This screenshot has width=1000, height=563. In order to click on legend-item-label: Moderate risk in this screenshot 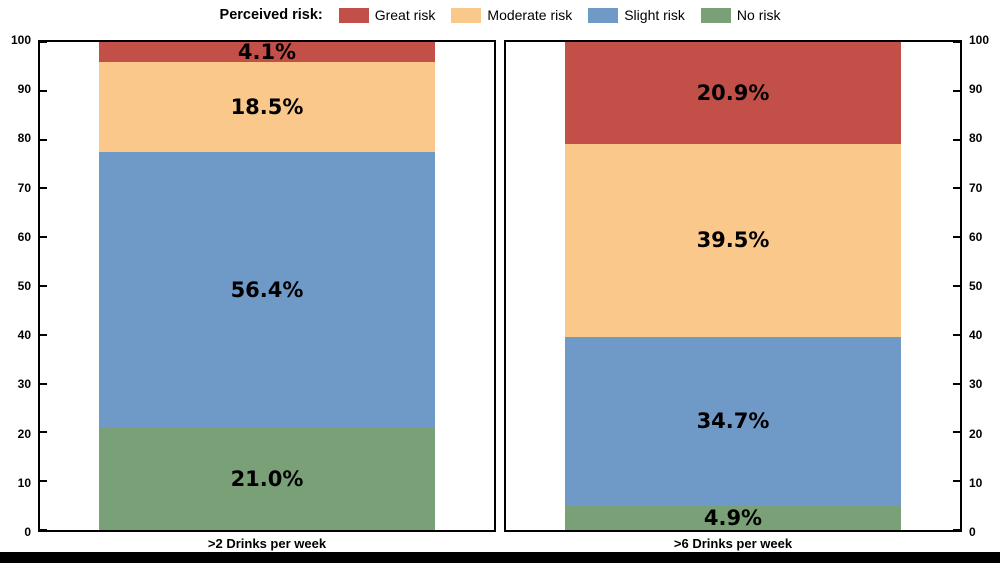, I will do `click(530, 15)`.